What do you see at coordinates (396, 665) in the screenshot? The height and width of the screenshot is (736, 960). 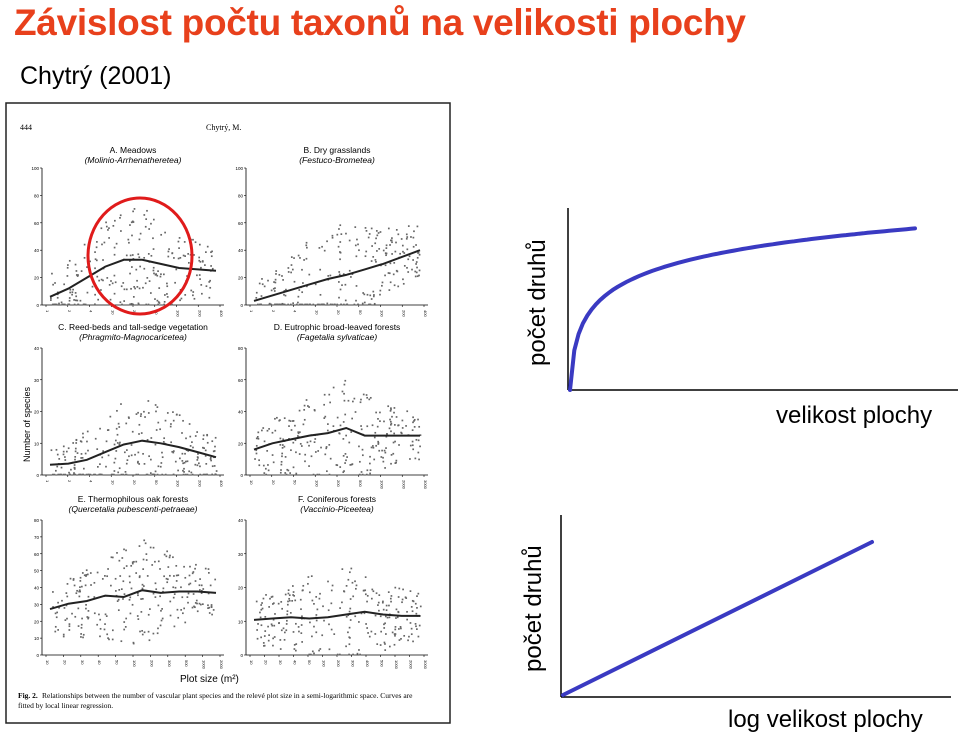 I see `scan-x-tick-label: 1000` at bounding box center [396, 665].